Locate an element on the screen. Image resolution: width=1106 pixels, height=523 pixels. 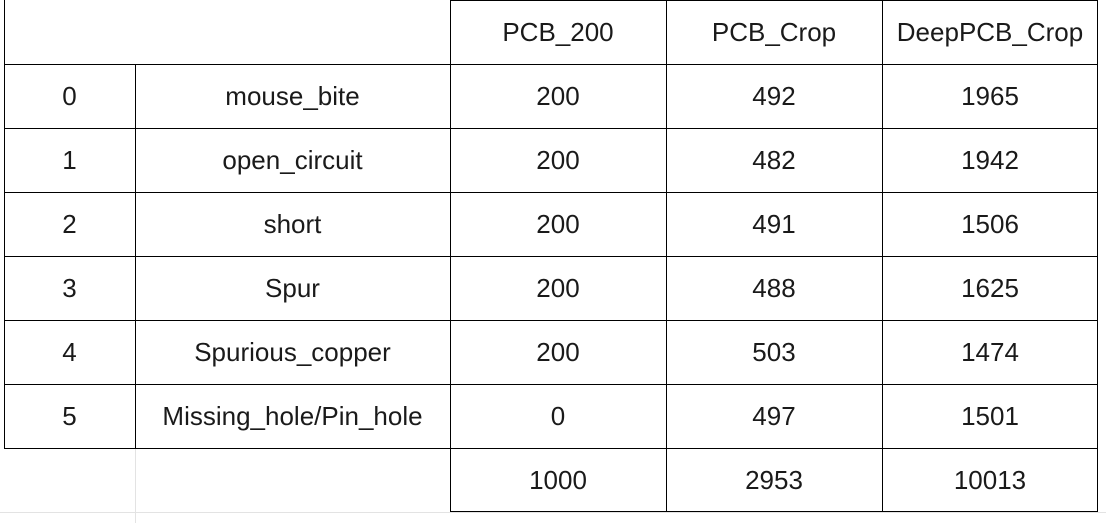
table-cell-pcb-crop: 497 is located at coordinates (774, 415).